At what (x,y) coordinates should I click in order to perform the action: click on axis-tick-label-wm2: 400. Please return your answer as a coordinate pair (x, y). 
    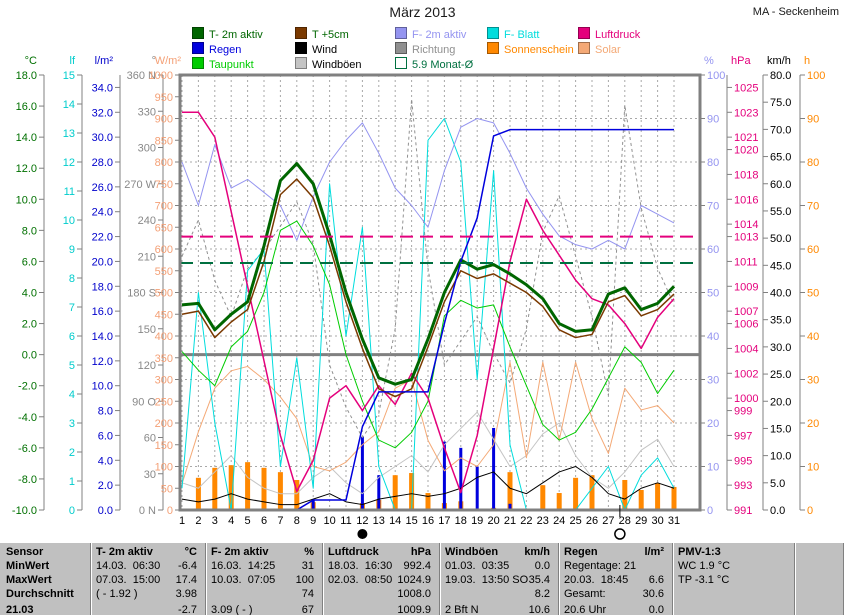
    Looking at the image, I should click on (164, 337).